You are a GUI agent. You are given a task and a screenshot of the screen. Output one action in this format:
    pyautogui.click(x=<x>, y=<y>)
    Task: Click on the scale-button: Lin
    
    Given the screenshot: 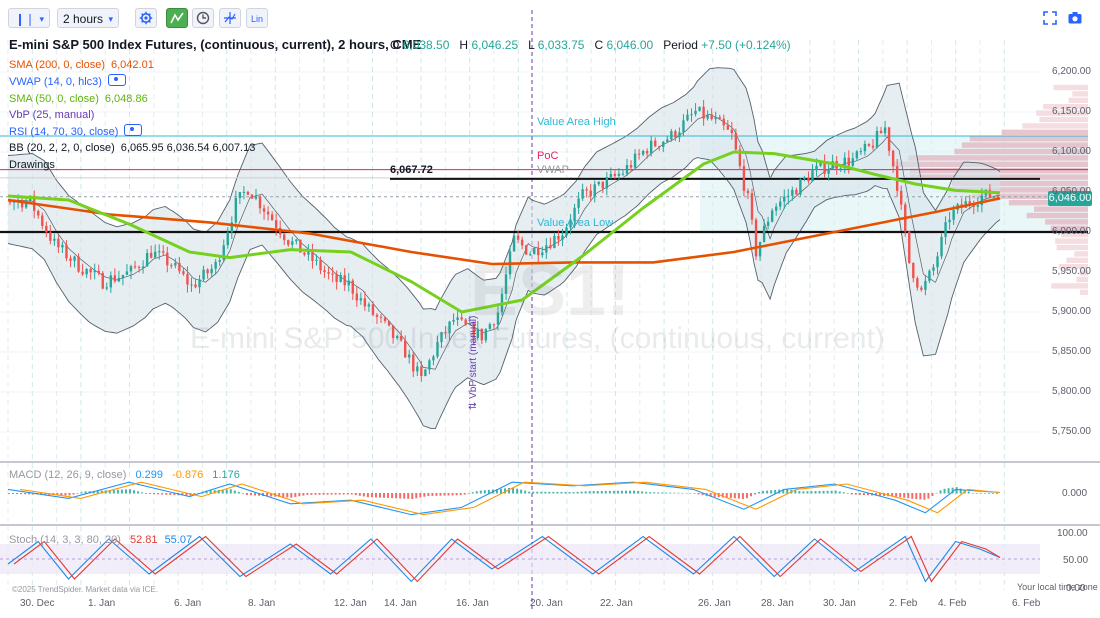 What is the action you would take?
    pyautogui.click(x=257, y=18)
    